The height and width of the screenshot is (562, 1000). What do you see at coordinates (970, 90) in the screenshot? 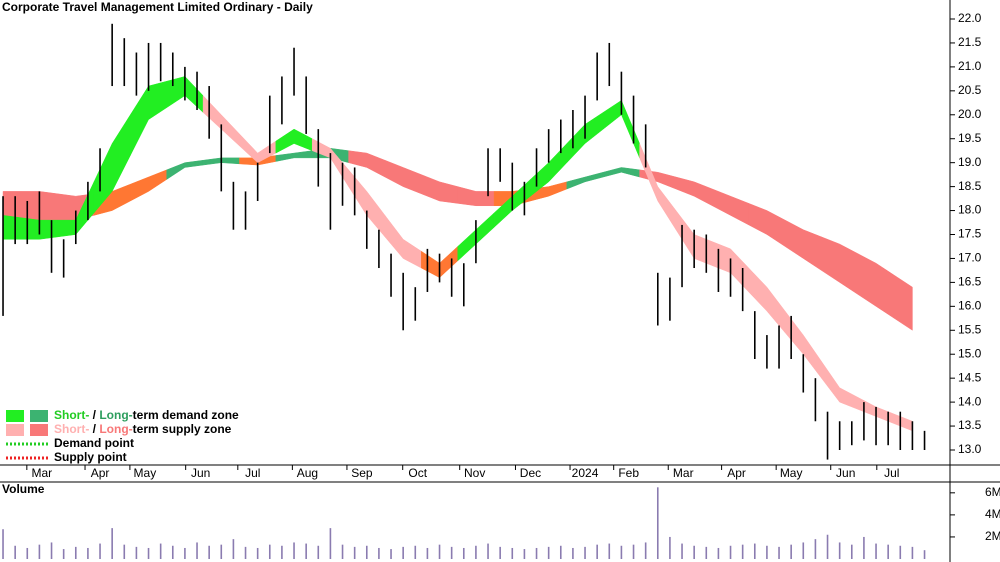
I see `y-tick-label: 20.5` at bounding box center [970, 90].